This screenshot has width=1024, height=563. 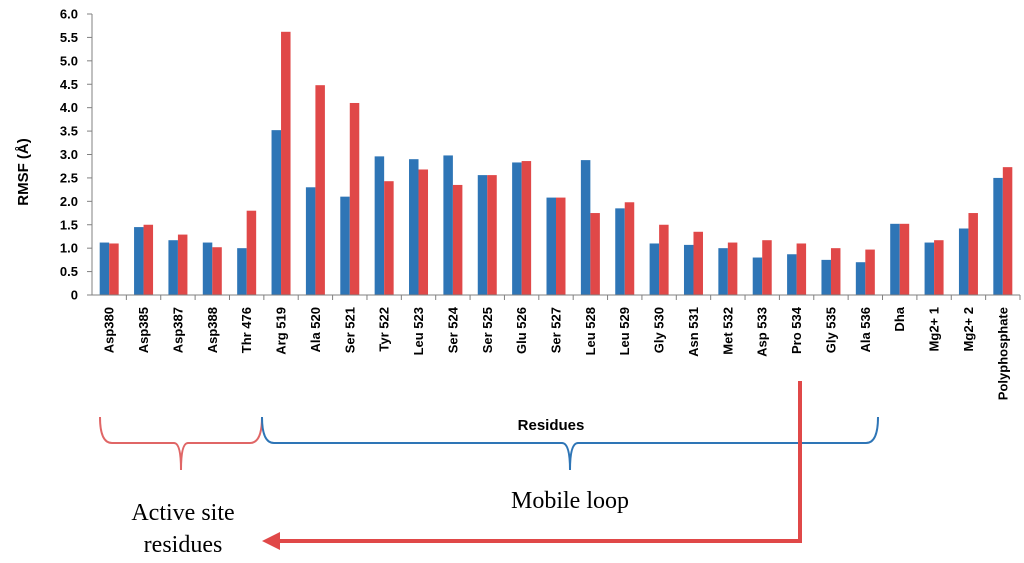 I want to click on mobile-loop-brace, so click(x=570, y=443).